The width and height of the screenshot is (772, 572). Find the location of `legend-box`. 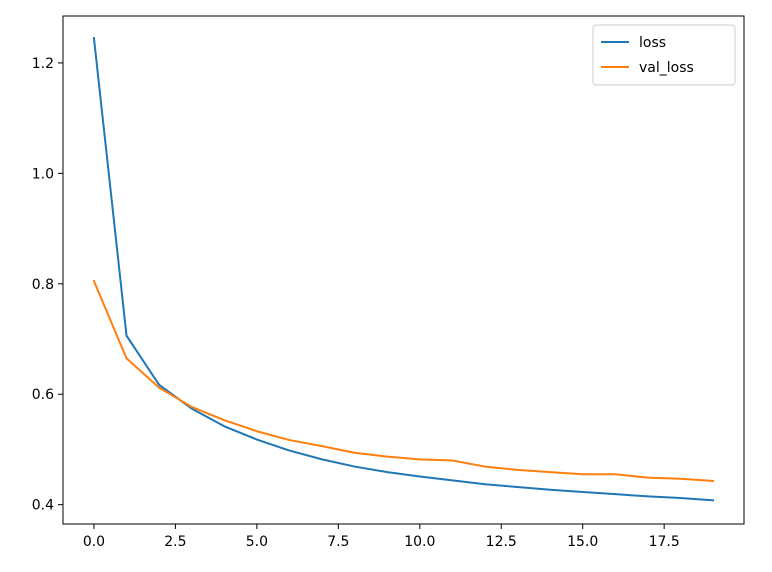

legend-box is located at coordinates (664, 55).